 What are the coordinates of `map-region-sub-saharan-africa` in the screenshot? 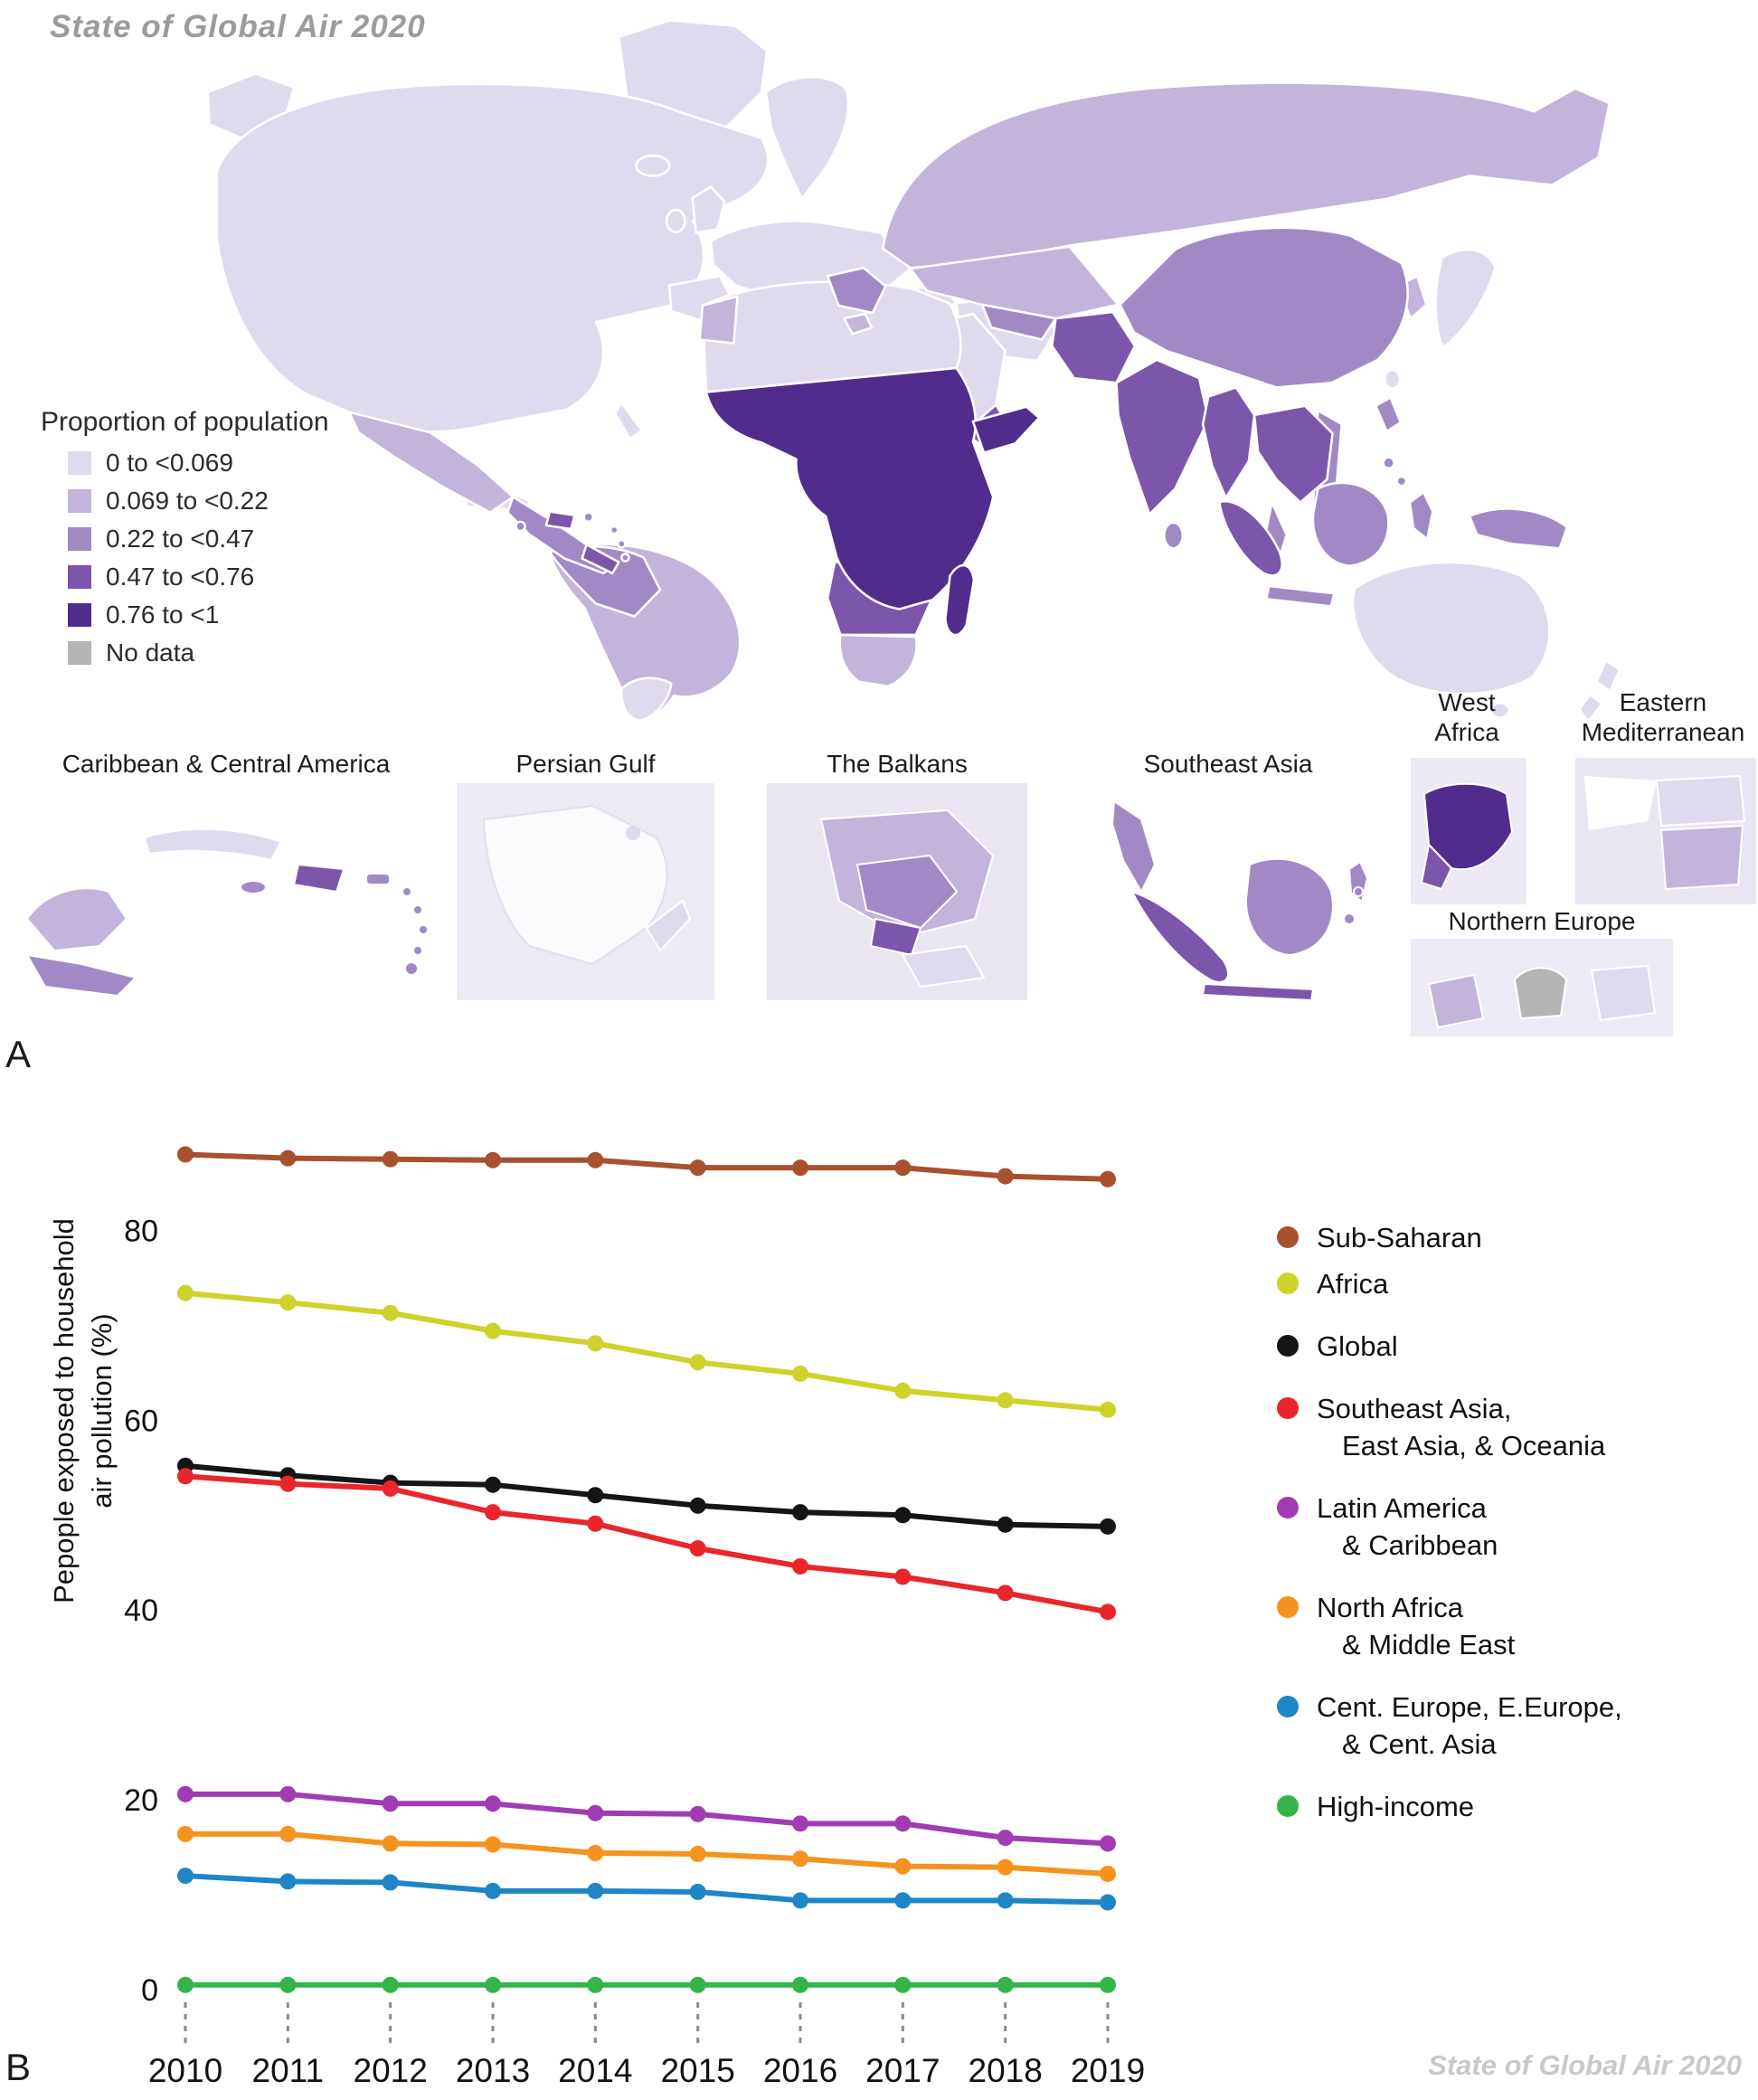 It's located at (849, 488).